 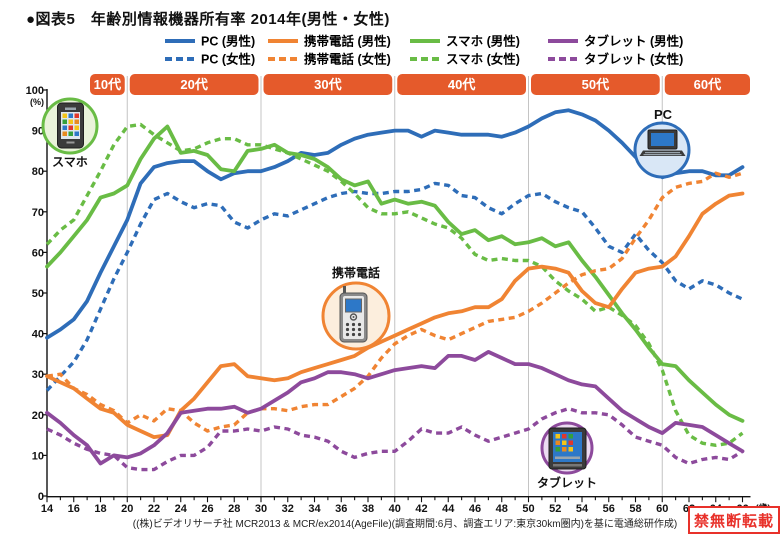 What do you see at coordinates (288, 509) in the screenshot?
I see `x-tick-label-32: 32` at bounding box center [288, 509].